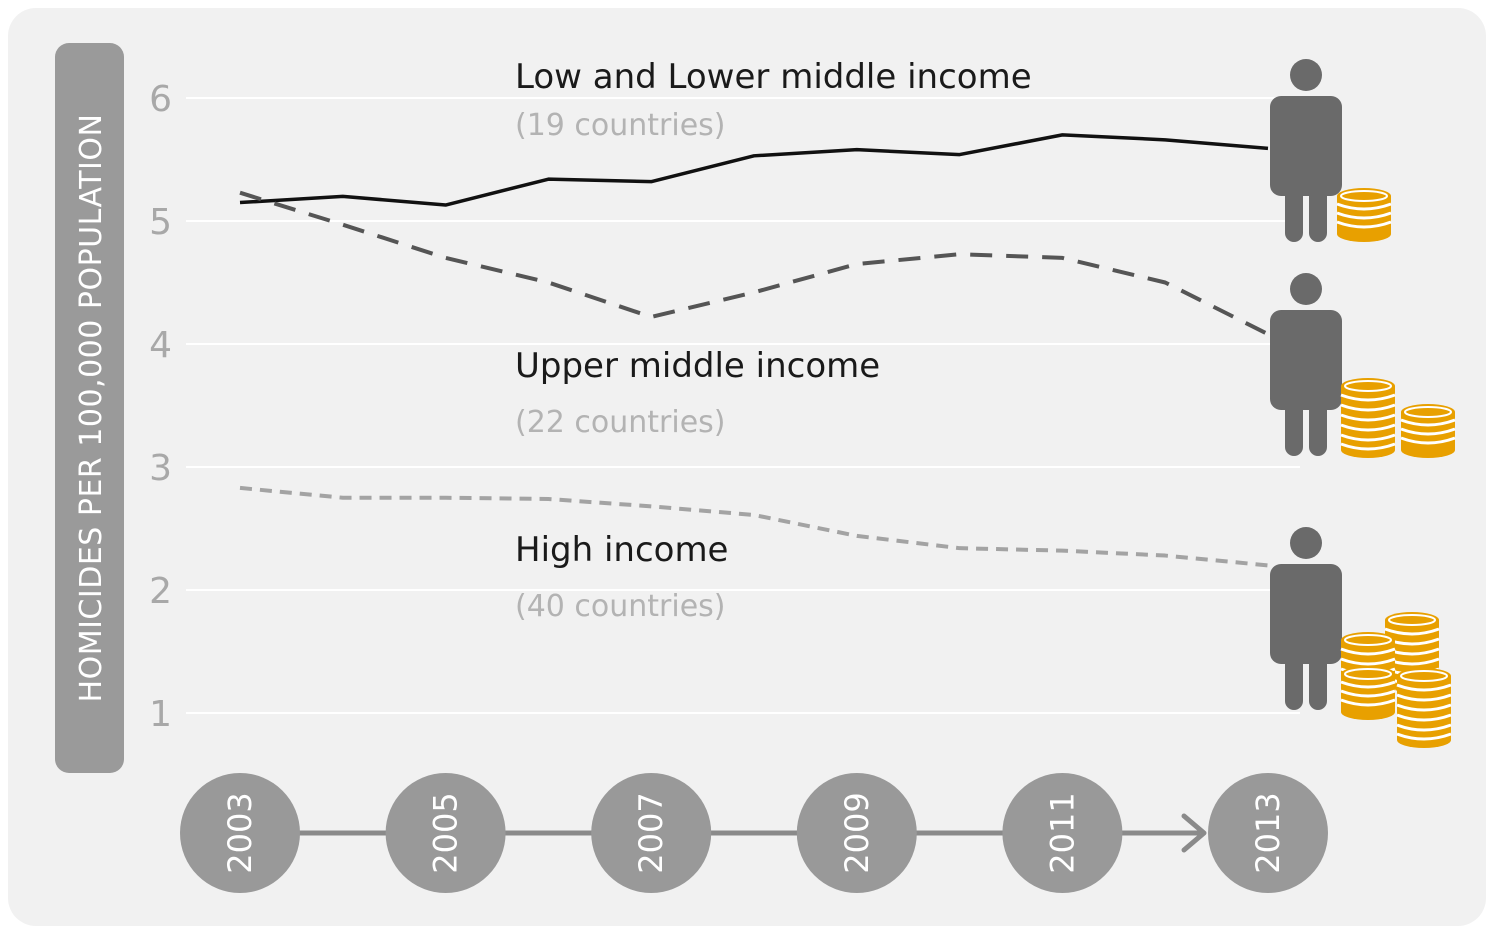 The width and height of the screenshot is (1491, 928). I want to click on x-tick-label: 2007, so click(651, 832).